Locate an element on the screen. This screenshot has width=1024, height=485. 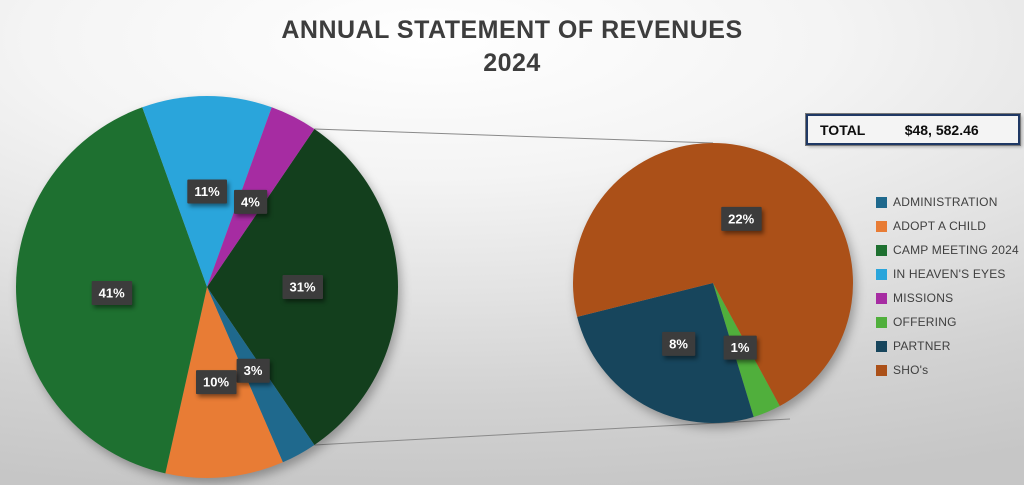
svg-text: 1% is located at coordinates (740, 347).